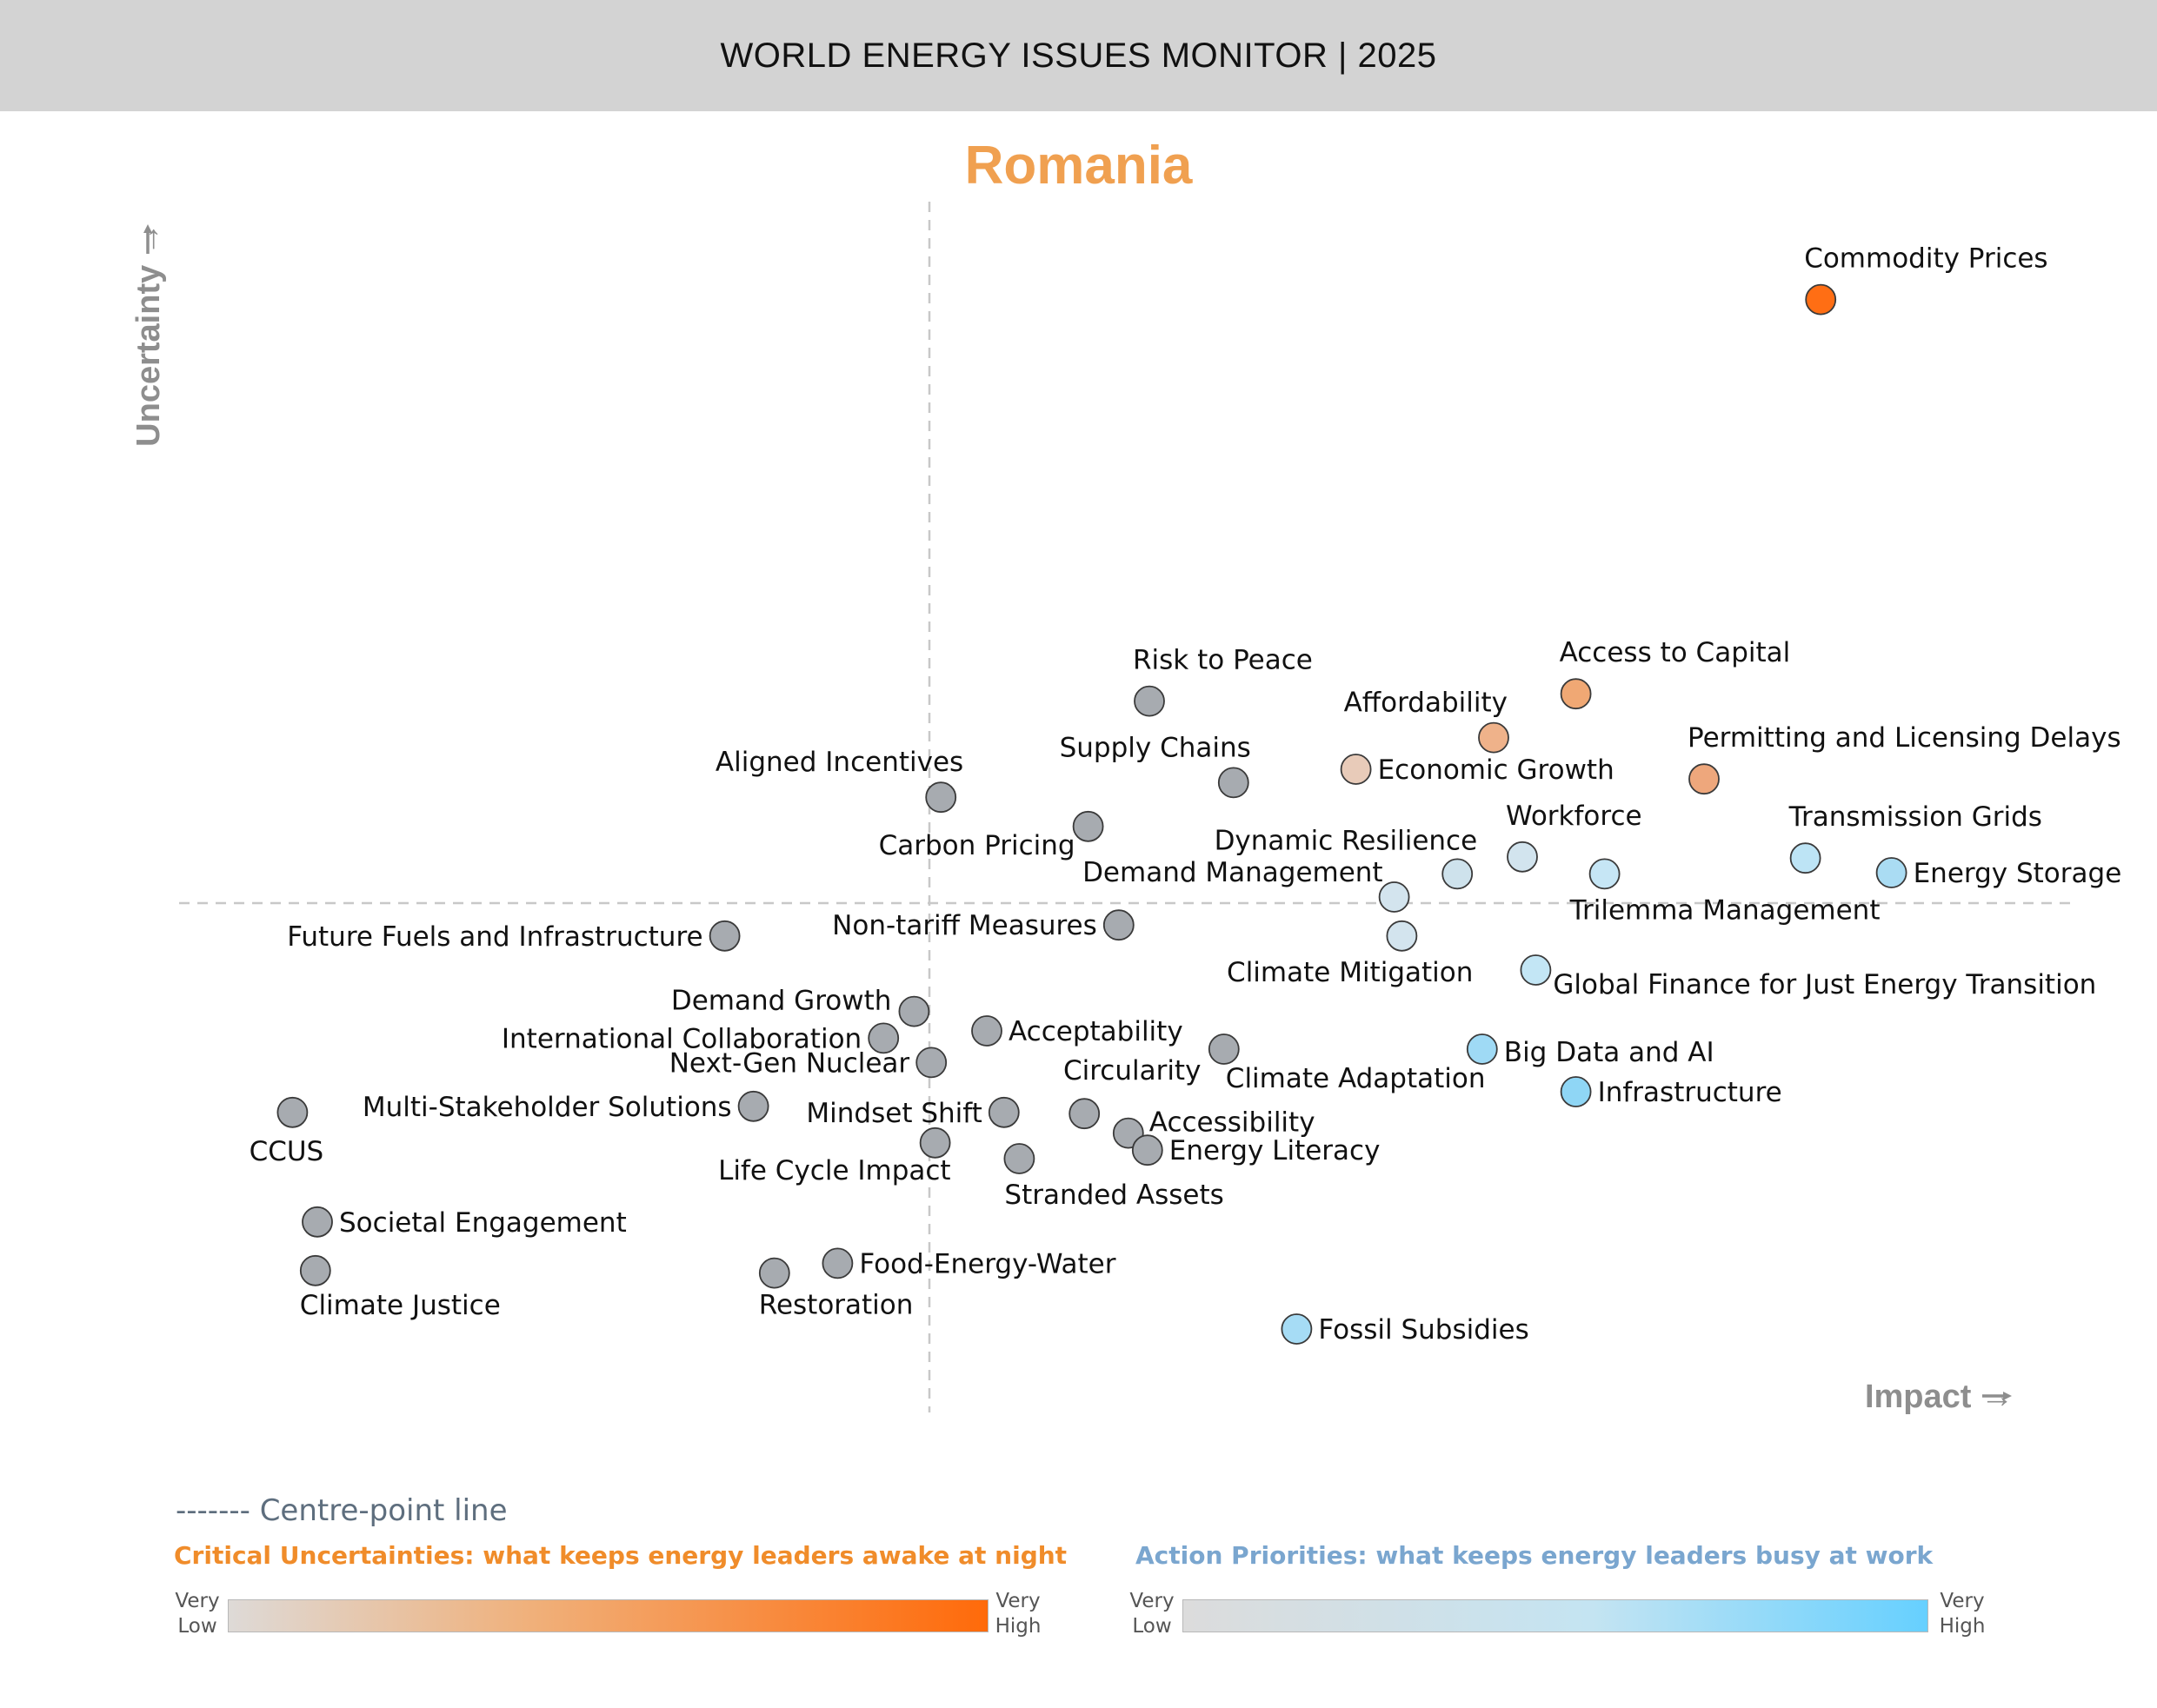 The image size is (2157, 1708). Describe the element at coordinates (1609, 1052) in the screenshot. I see `point-label-big-data-and-ai: Big Data and AI` at that location.